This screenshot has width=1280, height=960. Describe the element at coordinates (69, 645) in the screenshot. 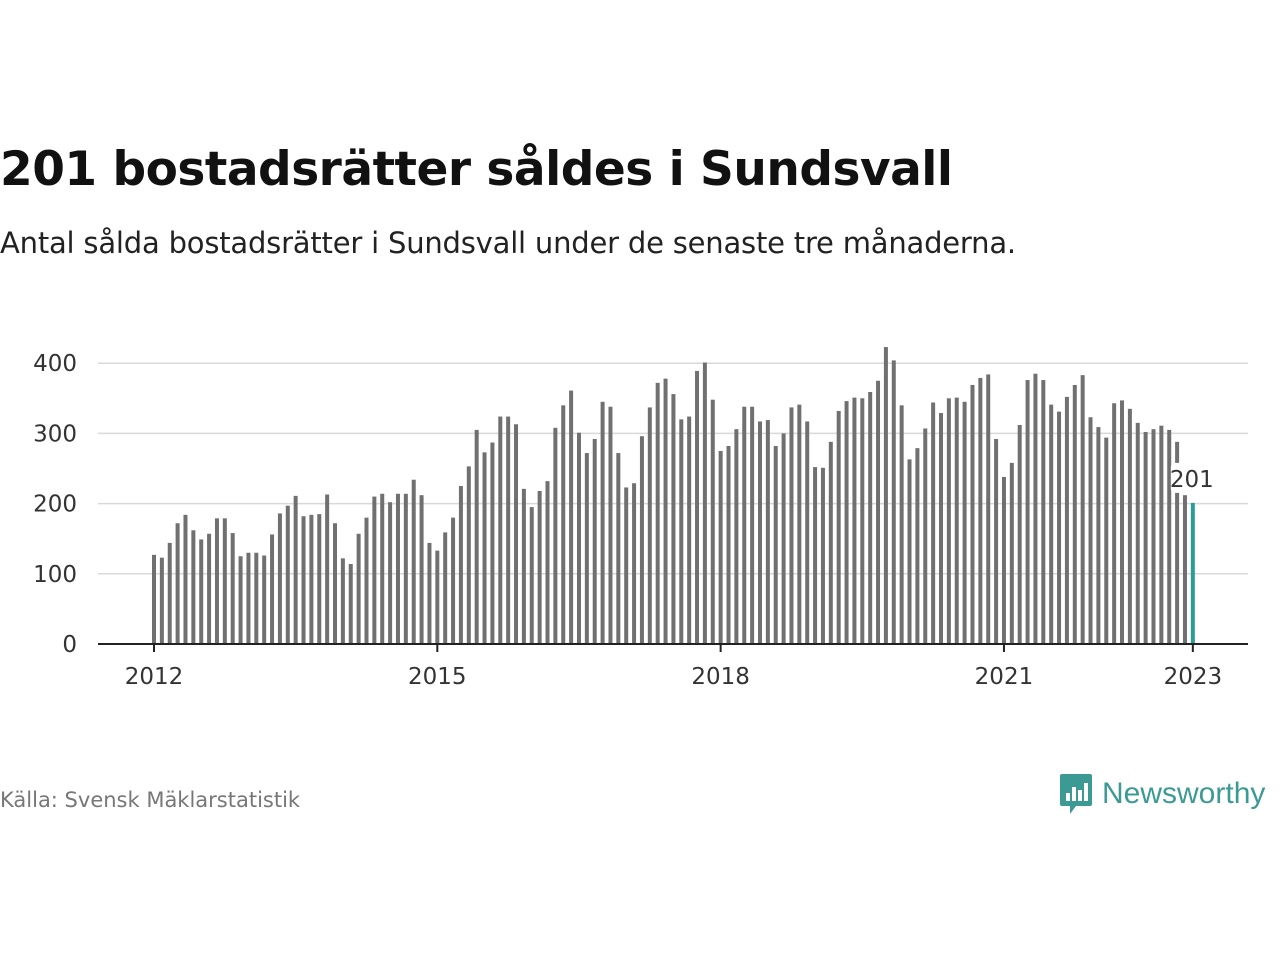

I see `y-tick-label: 0` at that location.